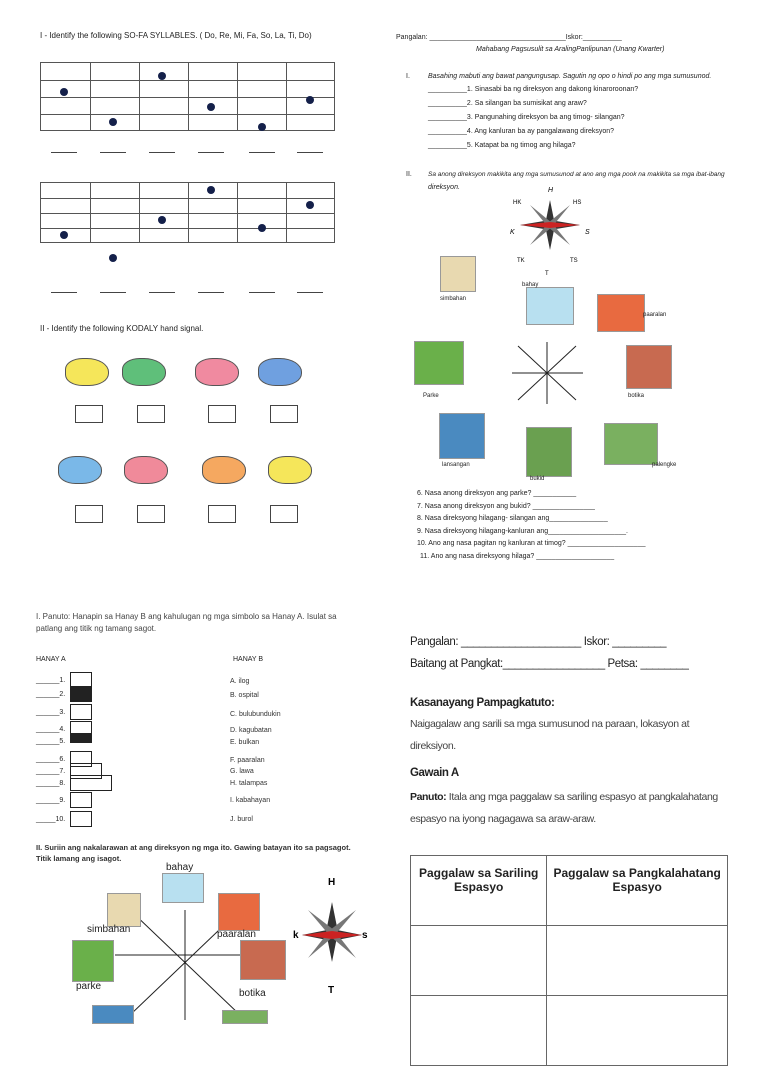 Image resolution: width=768 pixels, height=1066 pixels. Describe the element at coordinates (577, 203) in the screenshot. I see `compass-ne: HS` at that location.